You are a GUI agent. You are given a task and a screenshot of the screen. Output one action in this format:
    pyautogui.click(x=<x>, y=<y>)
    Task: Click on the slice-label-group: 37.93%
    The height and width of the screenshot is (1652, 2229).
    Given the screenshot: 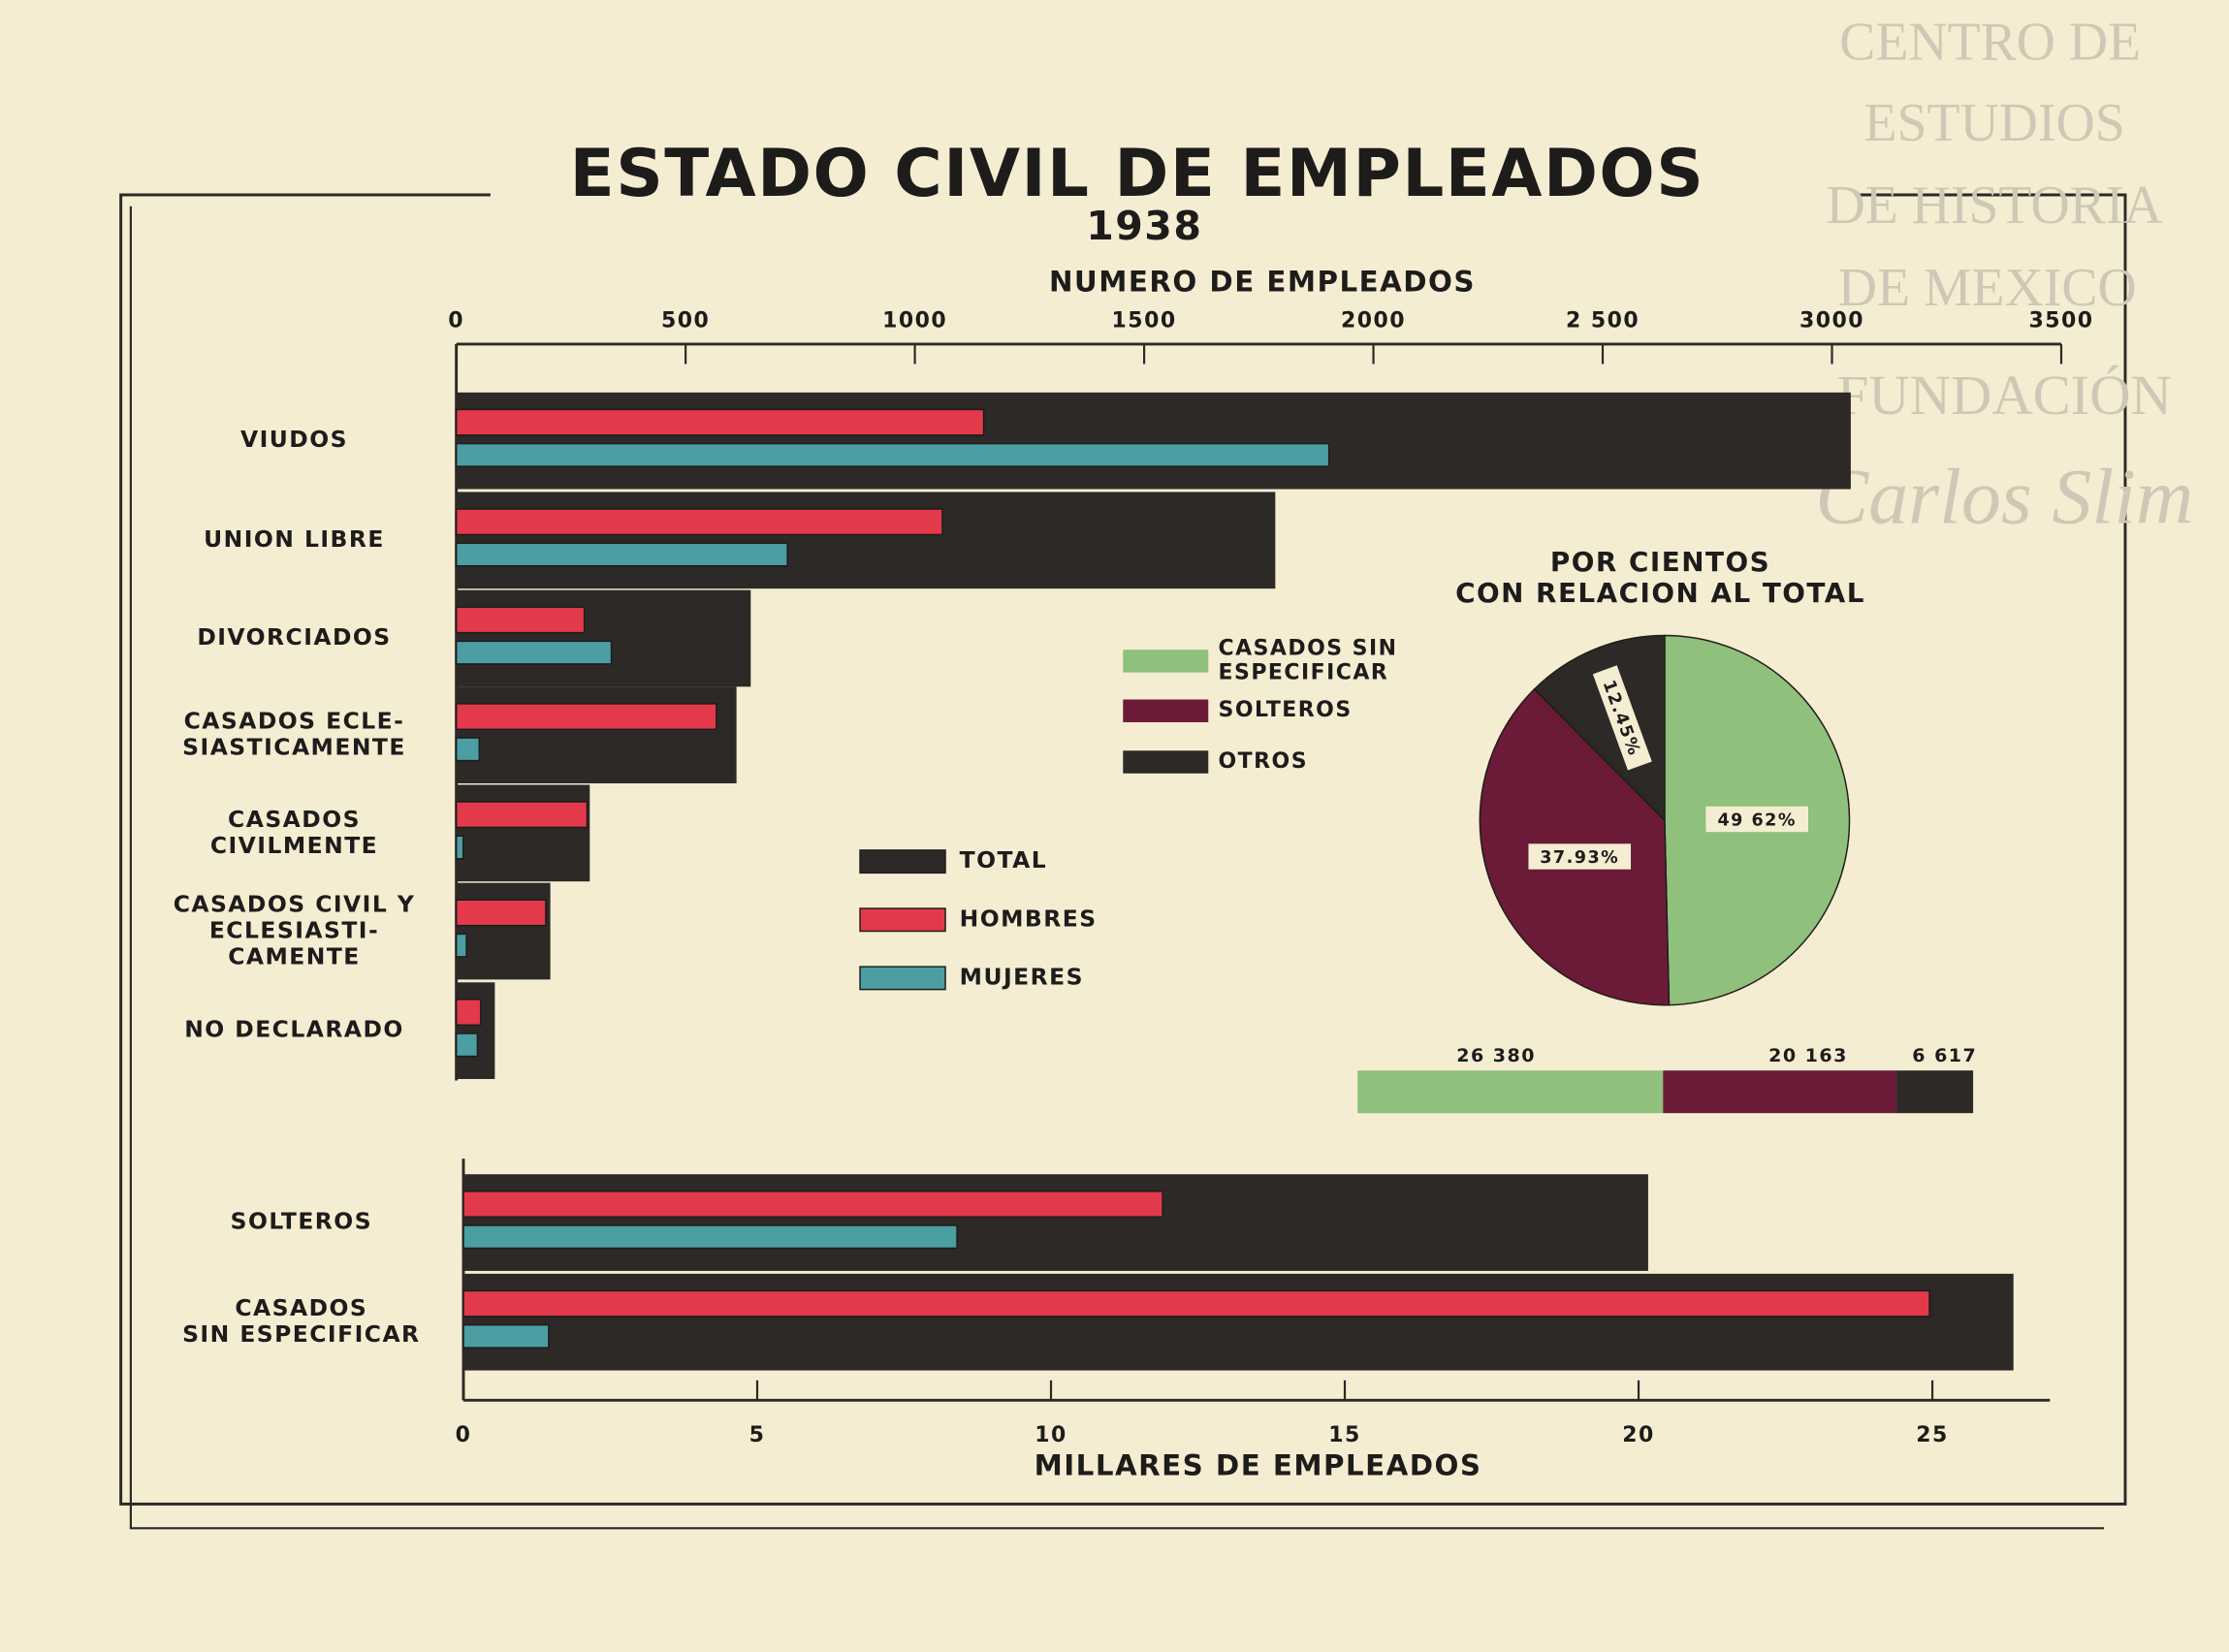 What is the action you would take?
    pyautogui.click(x=1580, y=857)
    